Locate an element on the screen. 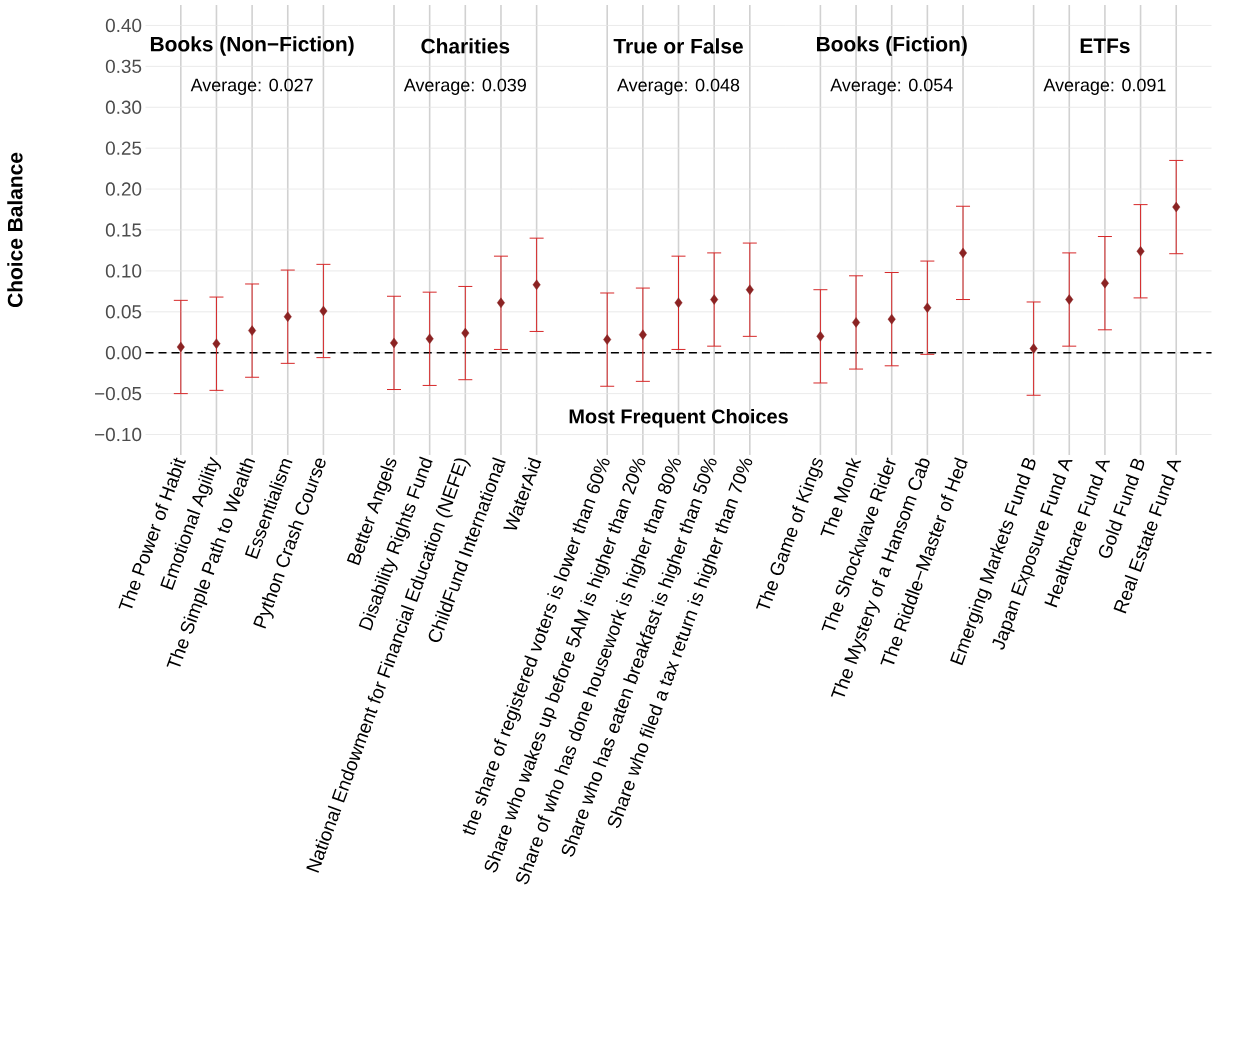  text: Average: 0.091 is located at coordinates (1104, 86).